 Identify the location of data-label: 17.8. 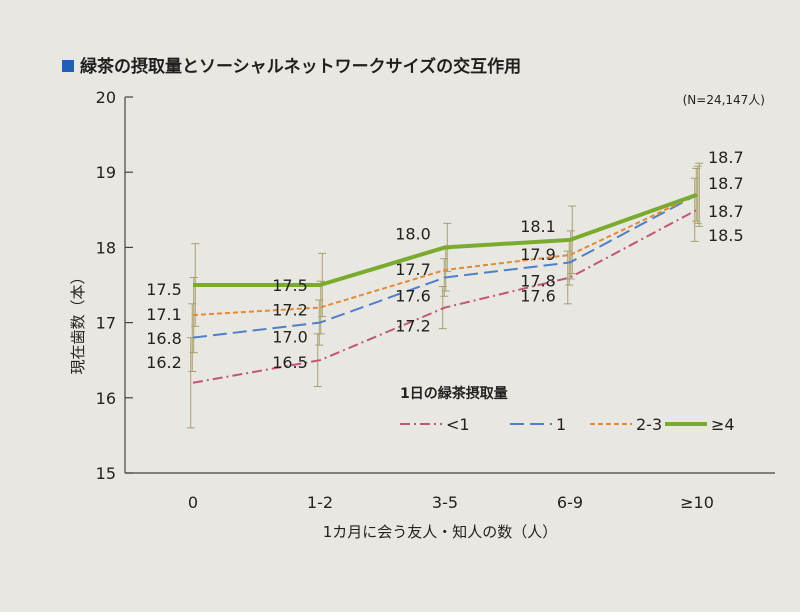
(538, 280).